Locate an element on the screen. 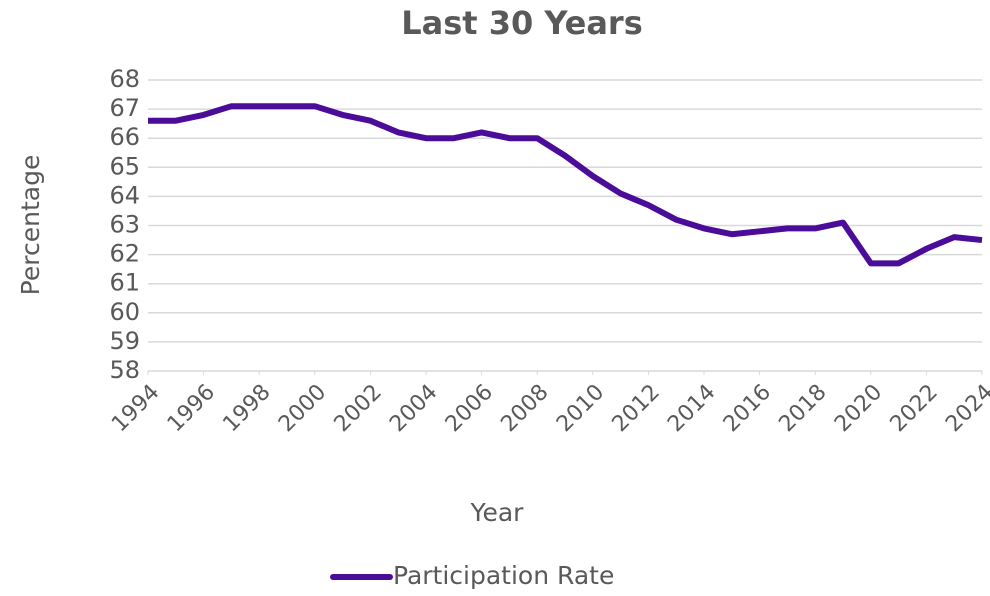 The width and height of the screenshot is (990, 596). x-tick-label: 2016 is located at coordinates (747, 408).